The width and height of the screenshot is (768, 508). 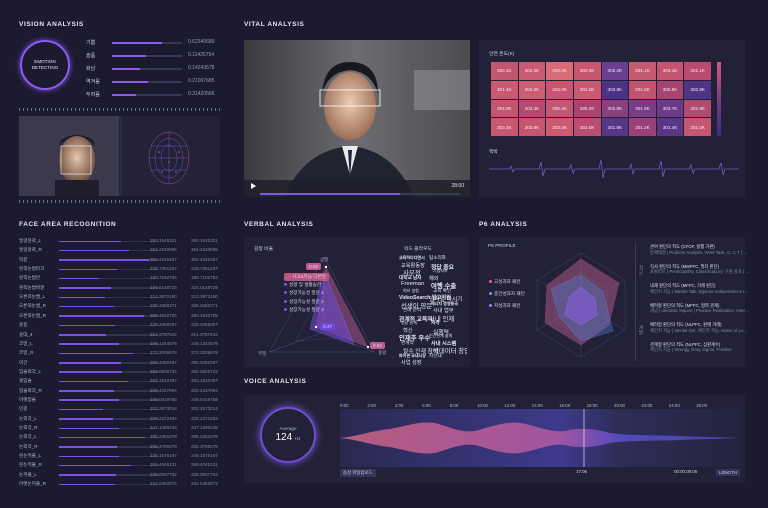 I want to click on face-area-value-2: 263.1810397, so click(x=204, y=381).